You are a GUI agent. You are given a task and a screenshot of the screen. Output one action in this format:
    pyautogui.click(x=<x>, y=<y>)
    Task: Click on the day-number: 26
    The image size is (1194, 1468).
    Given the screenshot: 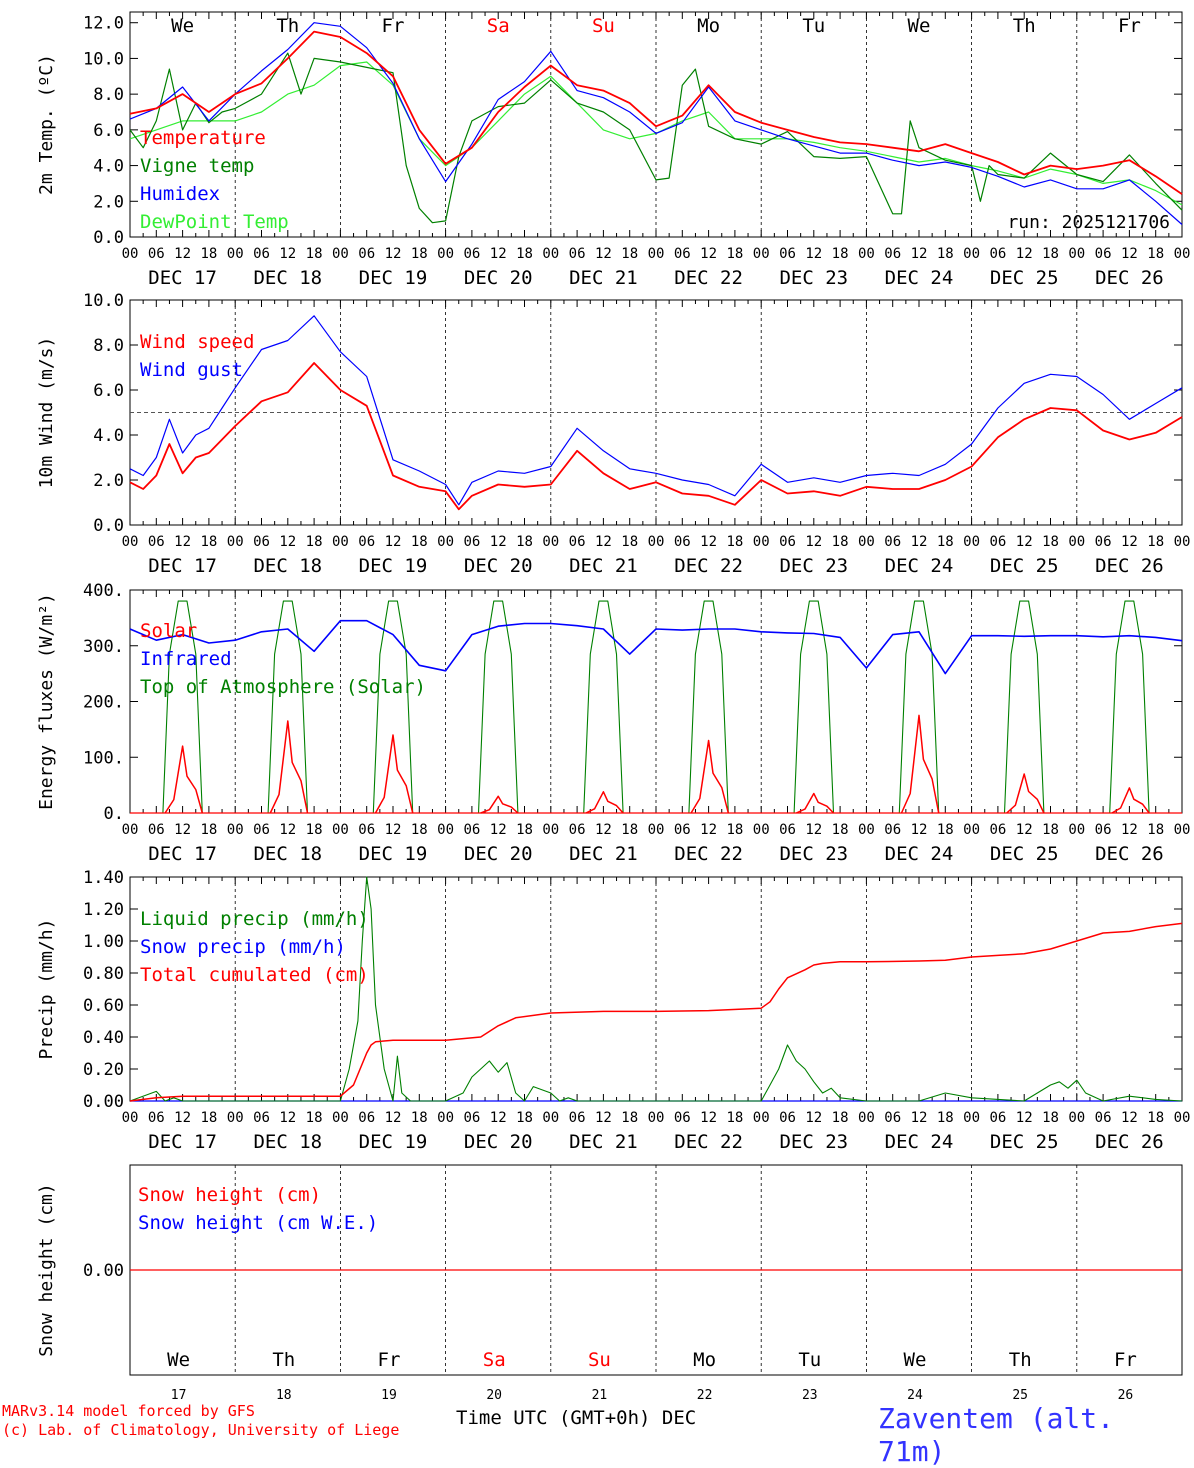 What is the action you would take?
    pyautogui.click(x=1126, y=1395)
    